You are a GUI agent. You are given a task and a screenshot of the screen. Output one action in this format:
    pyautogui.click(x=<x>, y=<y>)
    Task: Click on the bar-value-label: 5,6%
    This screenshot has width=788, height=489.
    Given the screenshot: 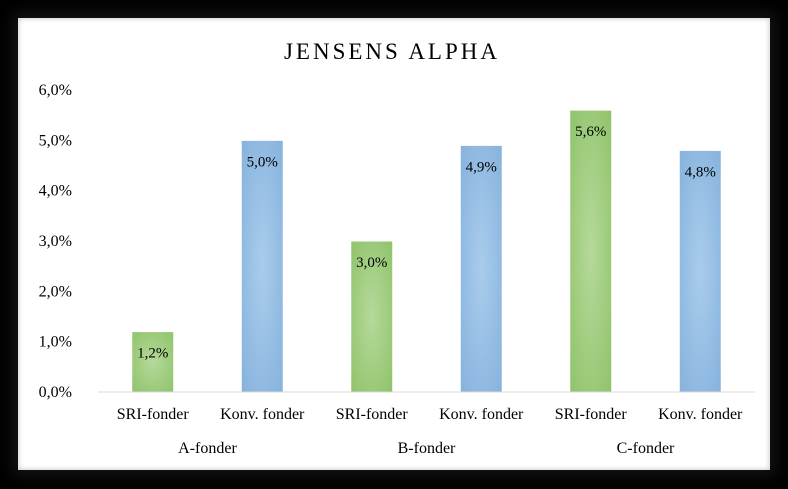 What is the action you would take?
    pyautogui.click(x=590, y=132)
    